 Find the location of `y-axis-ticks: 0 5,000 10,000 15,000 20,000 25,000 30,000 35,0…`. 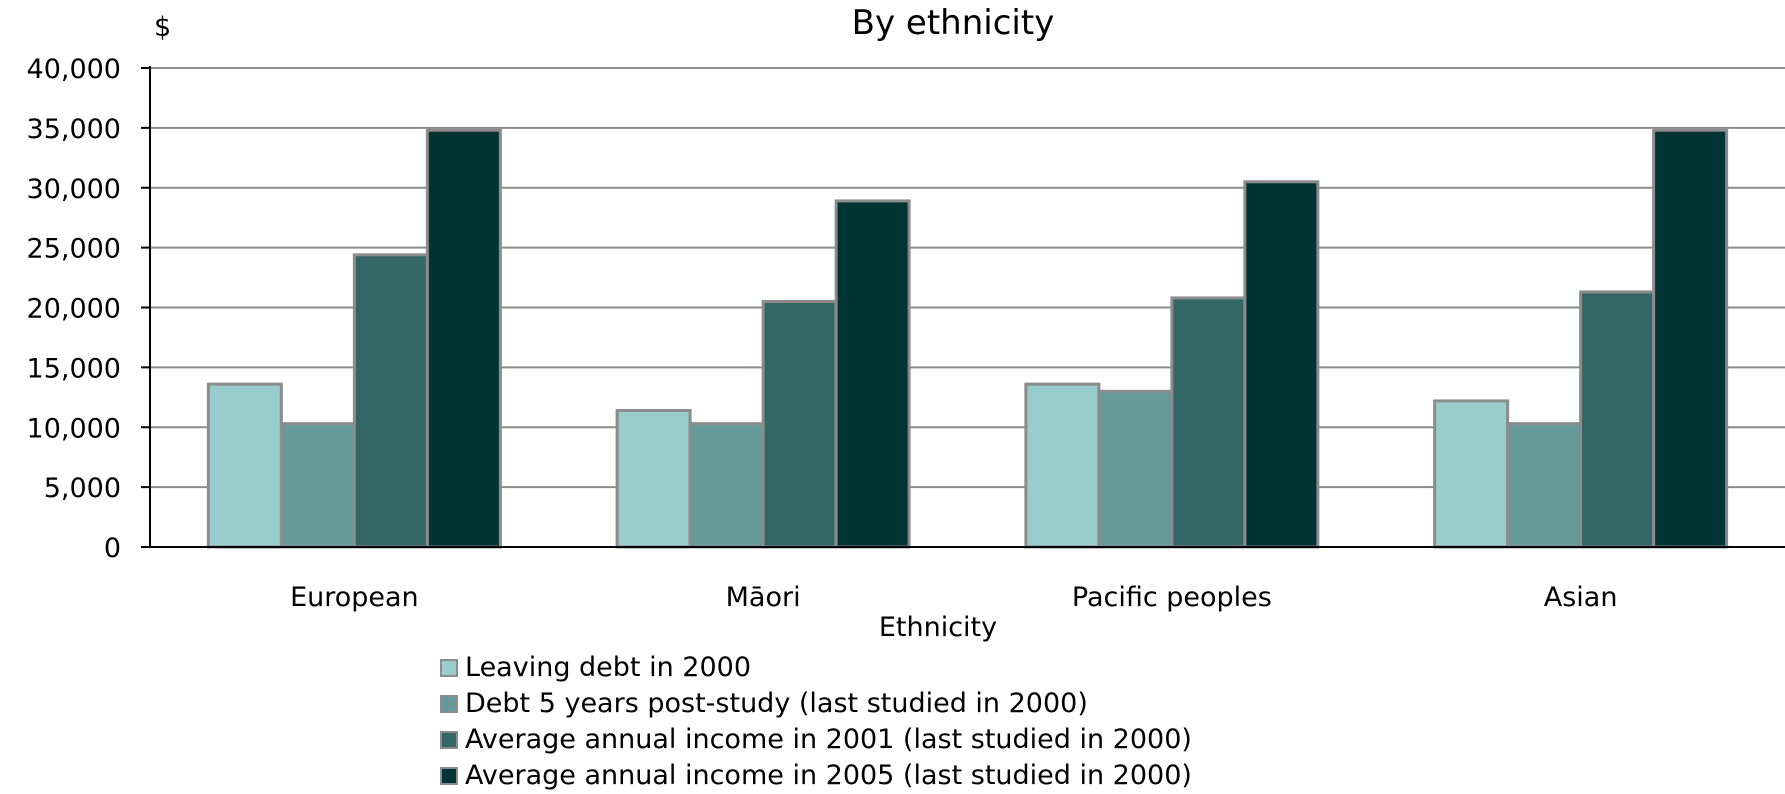

y-axis-ticks: 0 5,000 10,000 15,000 20,000 25,000 30,000 35,0… is located at coordinates (88, 309).